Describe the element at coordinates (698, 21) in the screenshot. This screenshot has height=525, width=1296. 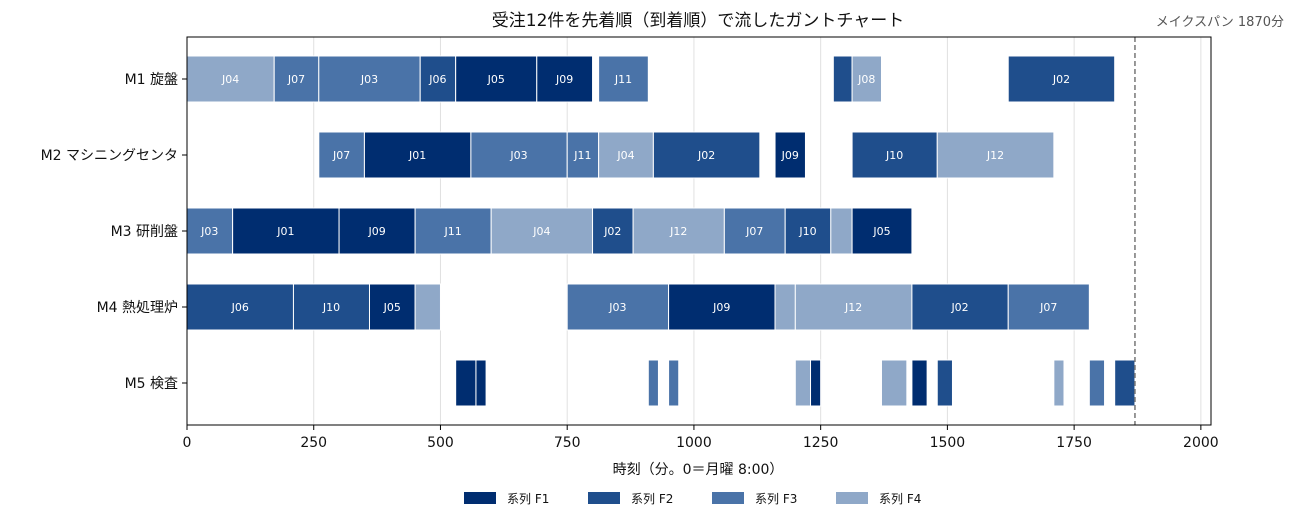
I see `chart-title: 受注12件を先着順（到着順）で流したガントチャート` at that location.